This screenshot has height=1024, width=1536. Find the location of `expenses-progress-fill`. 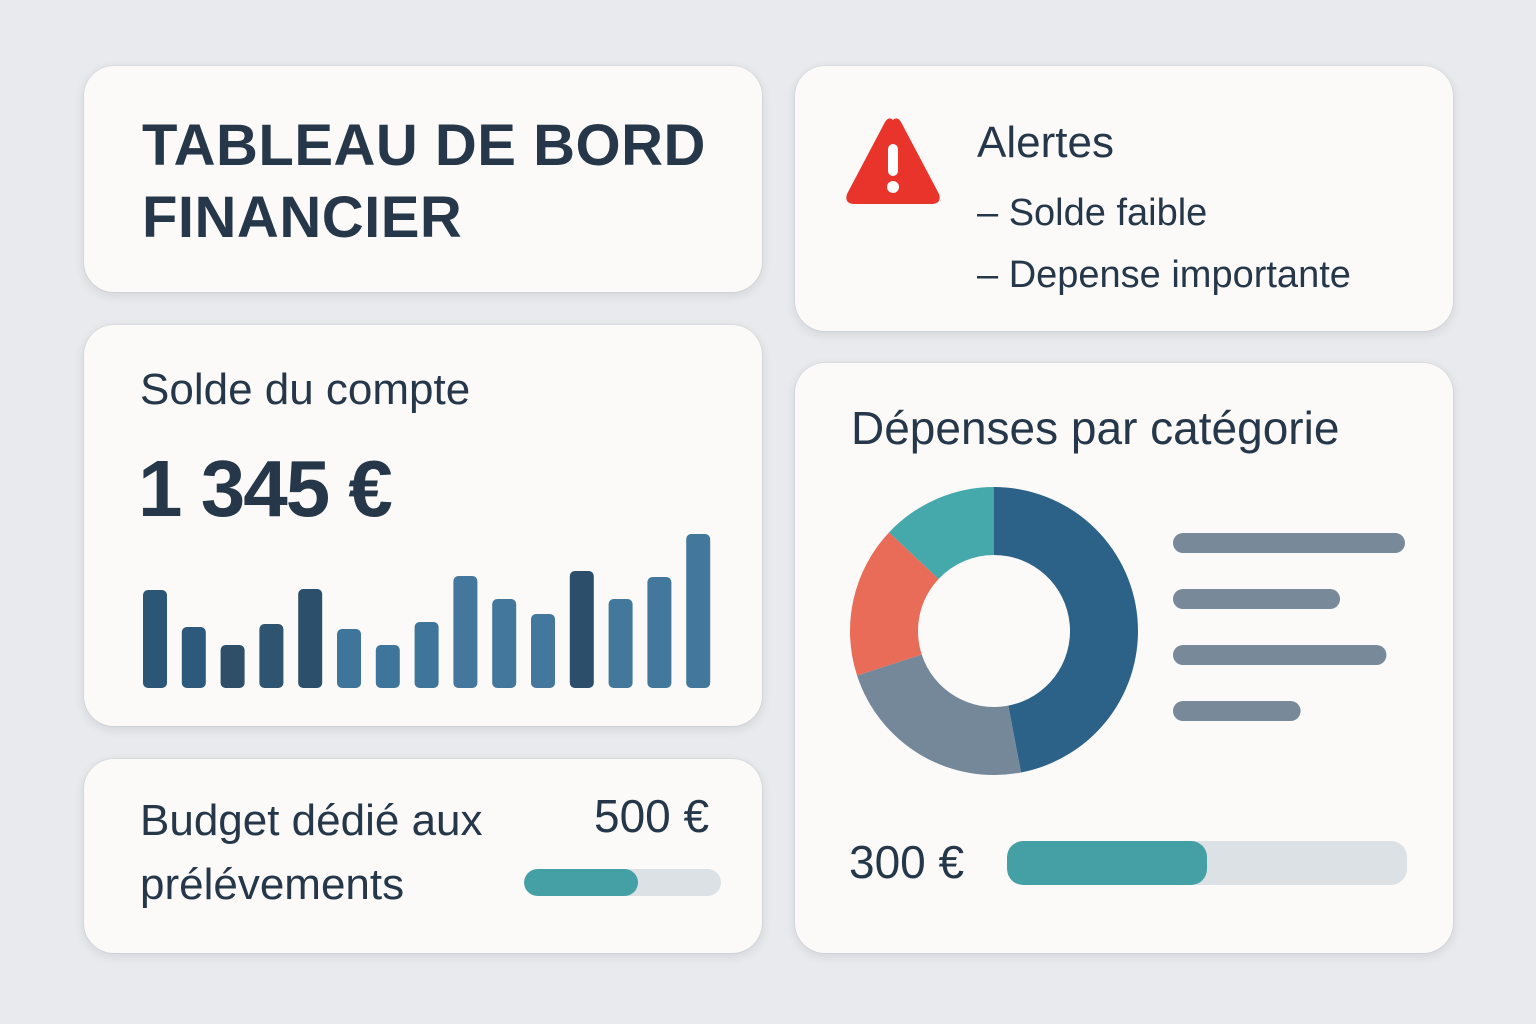

expenses-progress-fill is located at coordinates (1107, 863).